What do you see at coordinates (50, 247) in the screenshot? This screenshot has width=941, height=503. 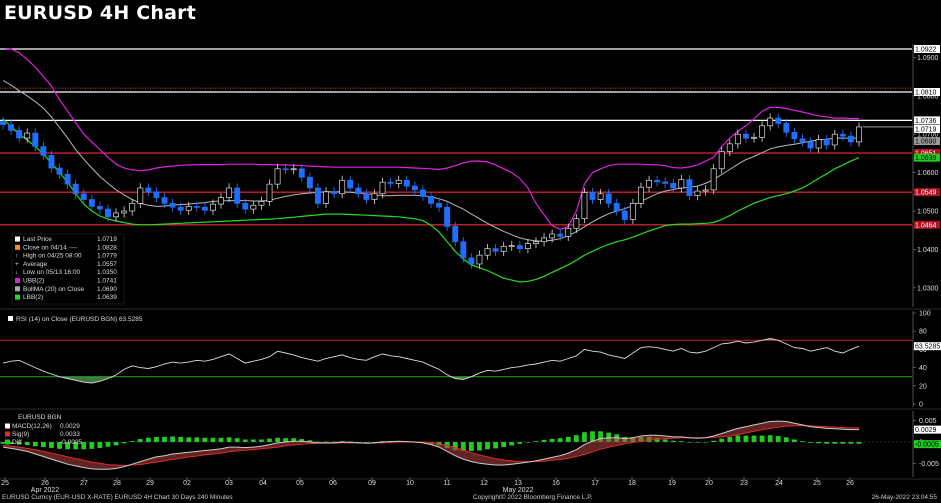 I see `legend-label: Close on 04/14 ----` at bounding box center [50, 247].